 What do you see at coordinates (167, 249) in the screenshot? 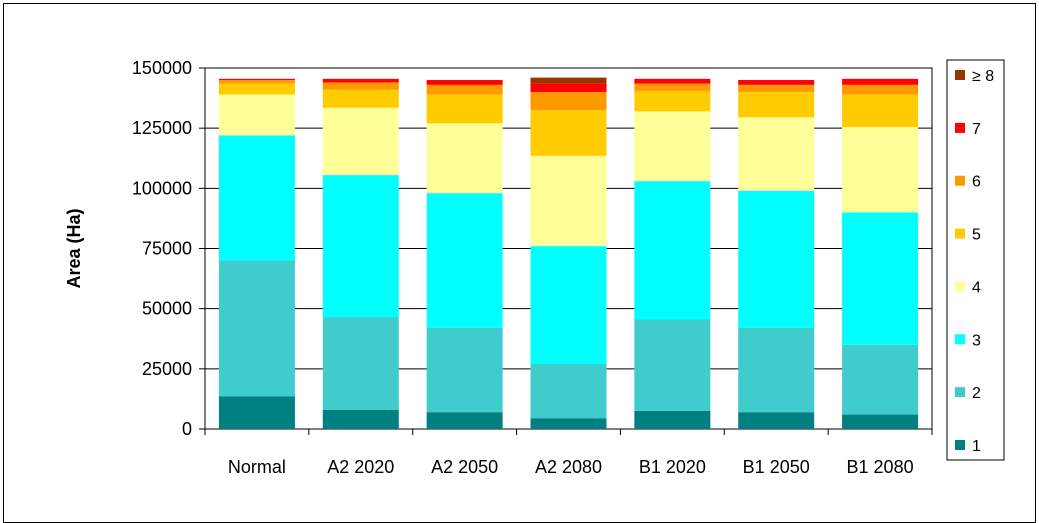
I see `y-tick-label: 75000` at bounding box center [167, 249].